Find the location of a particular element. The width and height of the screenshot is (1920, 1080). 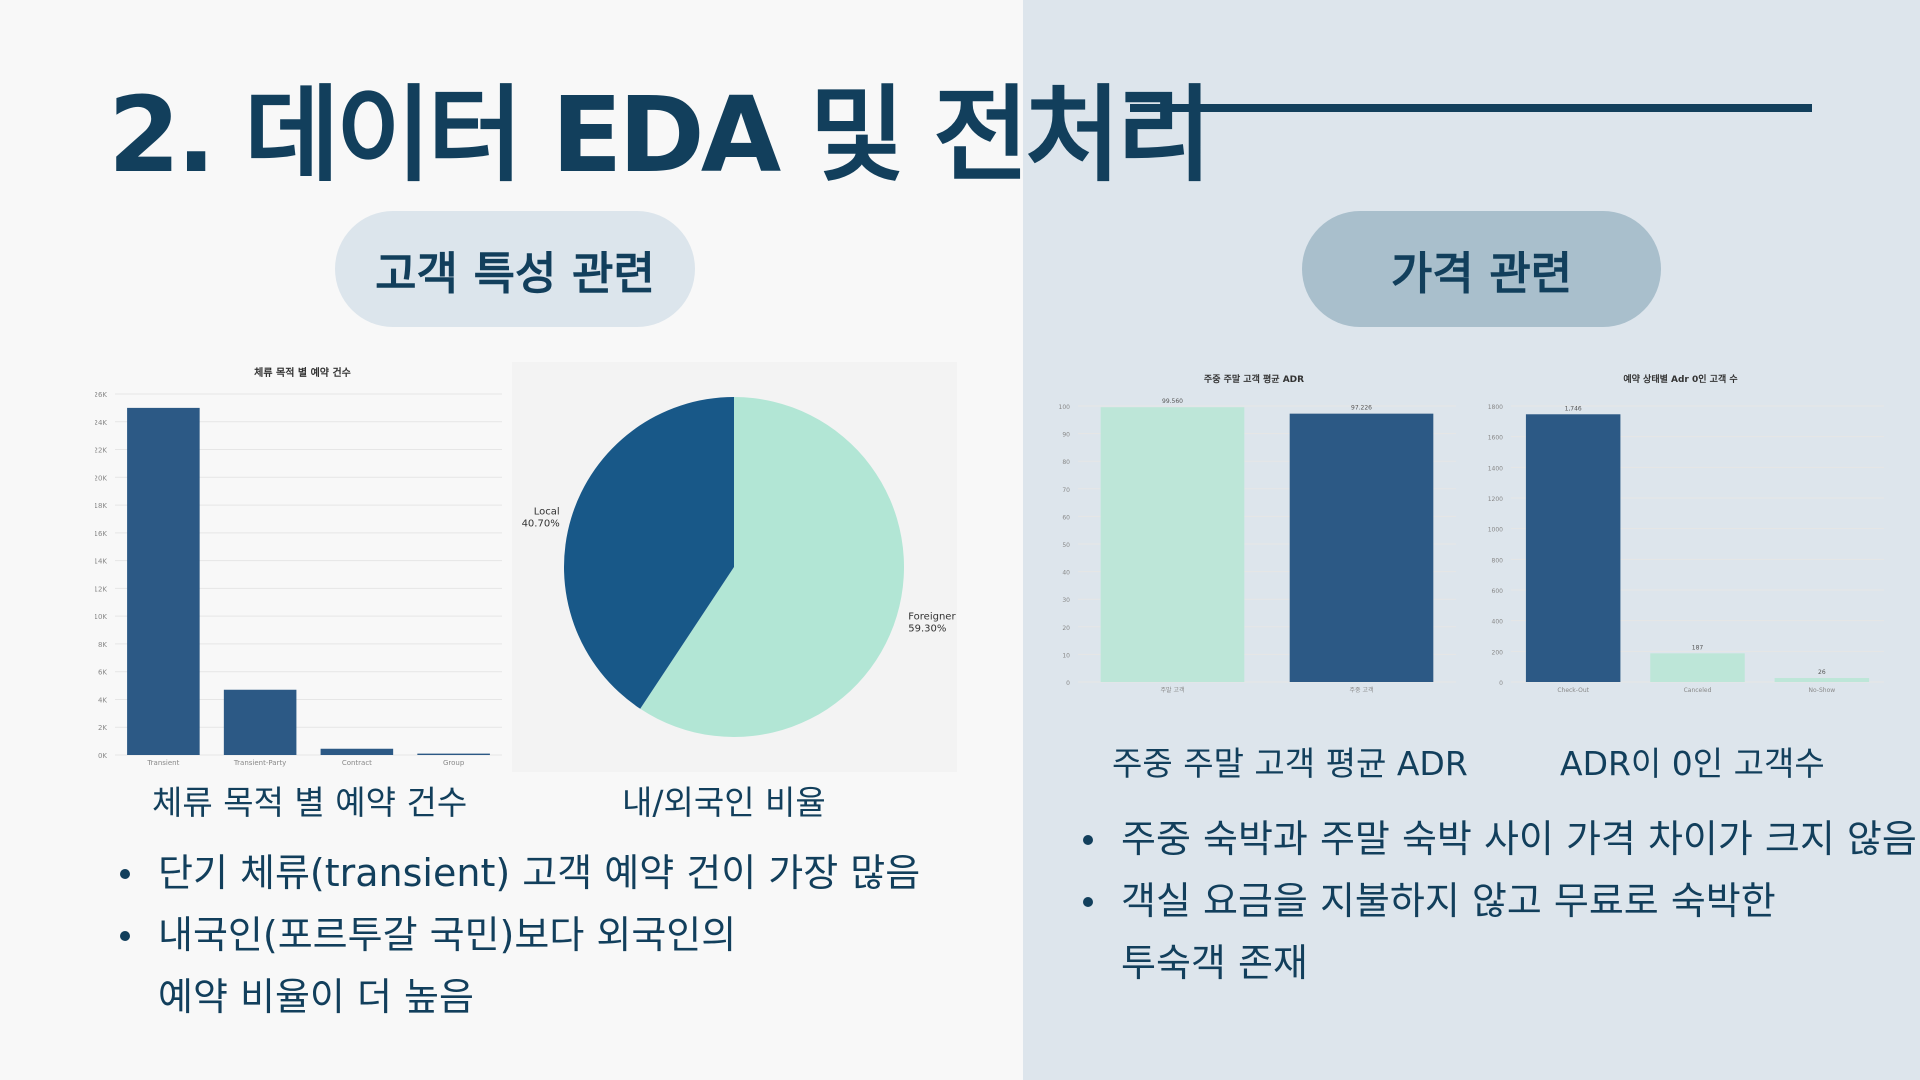

y-tick-label: 90 is located at coordinates (1066, 435).